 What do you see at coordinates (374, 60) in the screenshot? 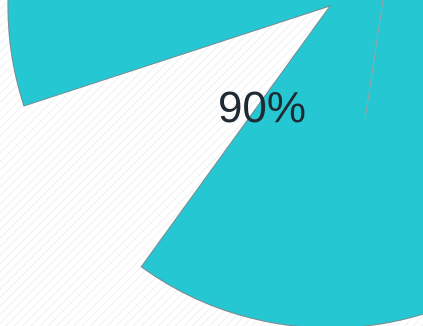
I see `leader-line` at bounding box center [374, 60].